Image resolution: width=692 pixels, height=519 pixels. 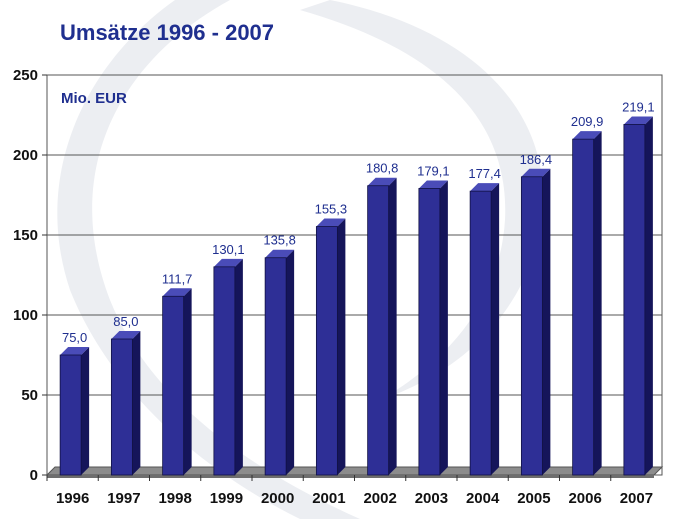 What do you see at coordinates (167, 32) in the screenshot?
I see `chart-title: Umsätze 1996 - 2007` at bounding box center [167, 32].